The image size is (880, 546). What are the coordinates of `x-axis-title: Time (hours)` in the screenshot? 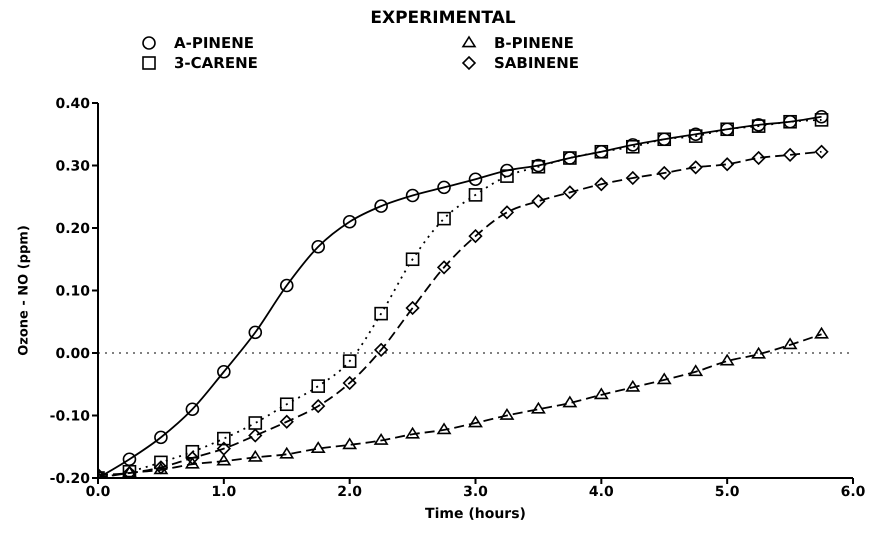 It's located at (475, 514).